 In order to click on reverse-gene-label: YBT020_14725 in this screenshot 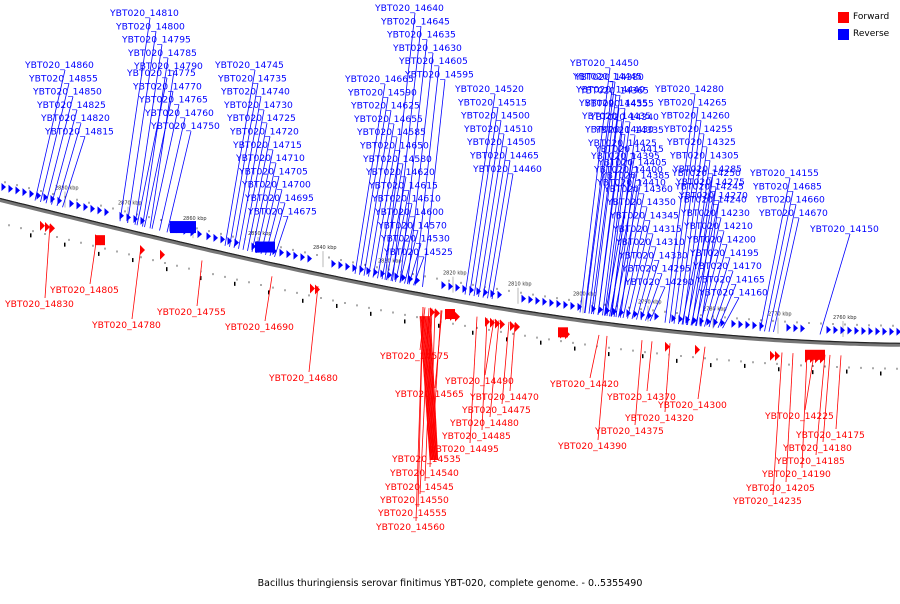, I will do `click(261, 118)`.